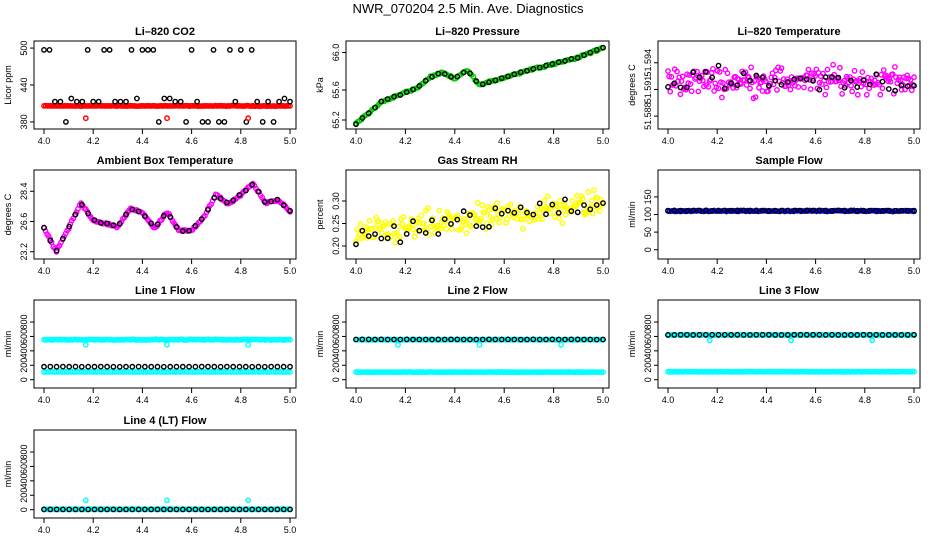  What do you see at coordinates (8, 214) in the screenshot?
I see `y-axis-label: degrees C` at bounding box center [8, 214].